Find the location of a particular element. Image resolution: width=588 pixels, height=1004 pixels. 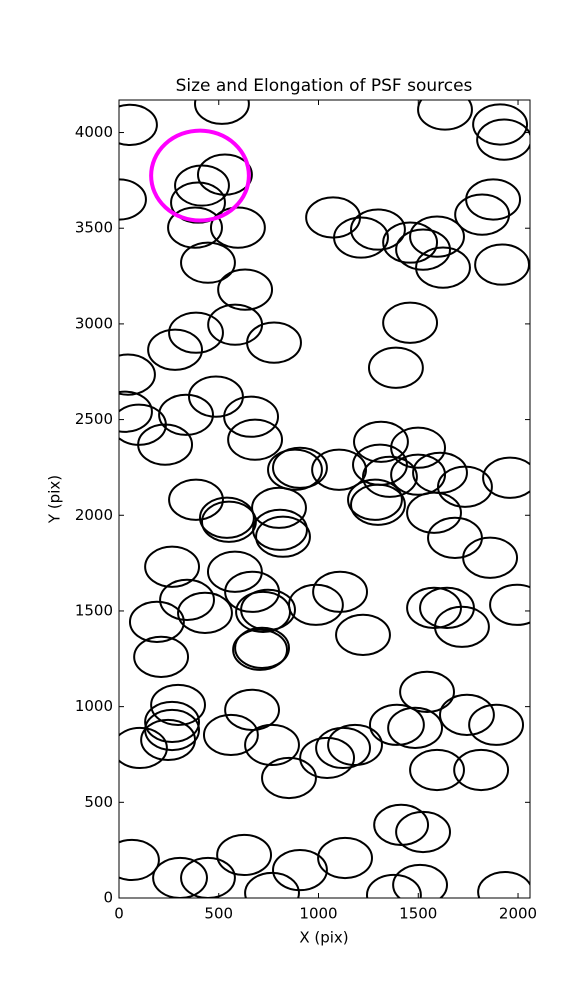

y-tick-label: 500 is located at coordinates (98, 802).